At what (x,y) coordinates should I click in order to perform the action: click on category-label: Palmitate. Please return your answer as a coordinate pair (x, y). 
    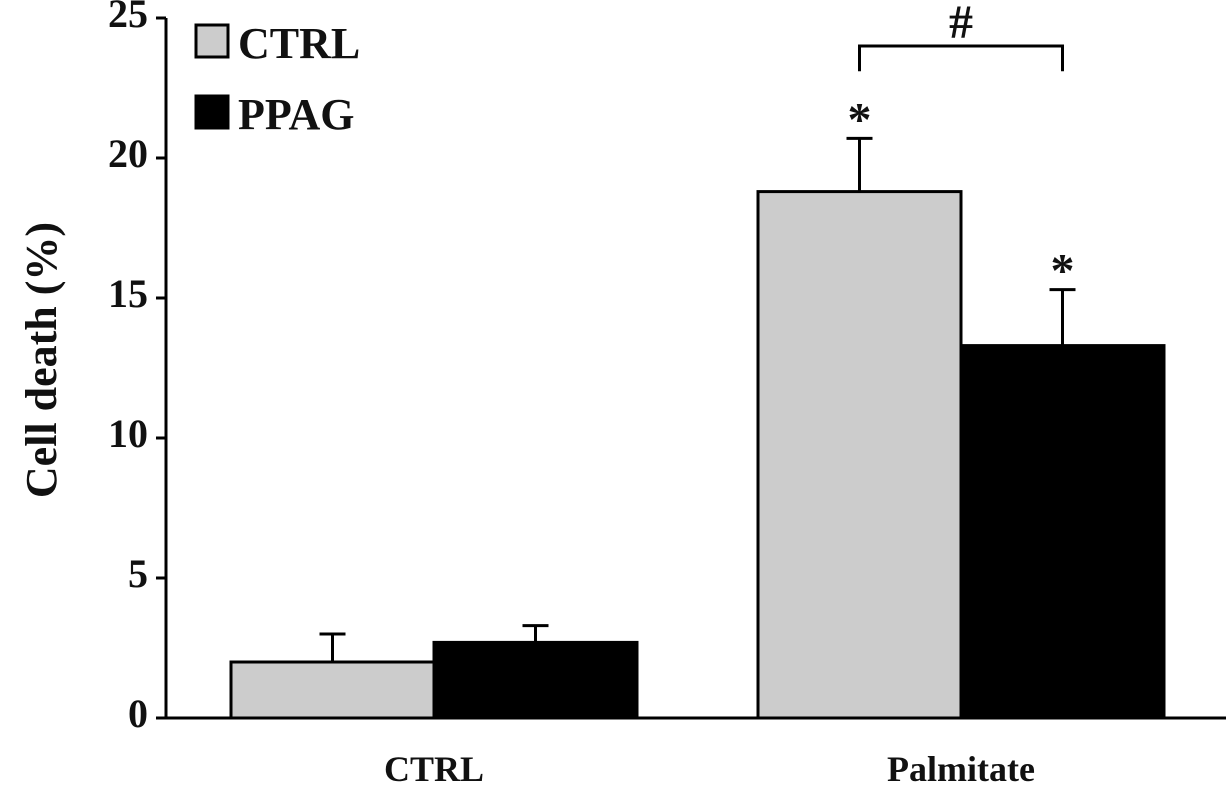
    Looking at the image, I should click on (961, 769).